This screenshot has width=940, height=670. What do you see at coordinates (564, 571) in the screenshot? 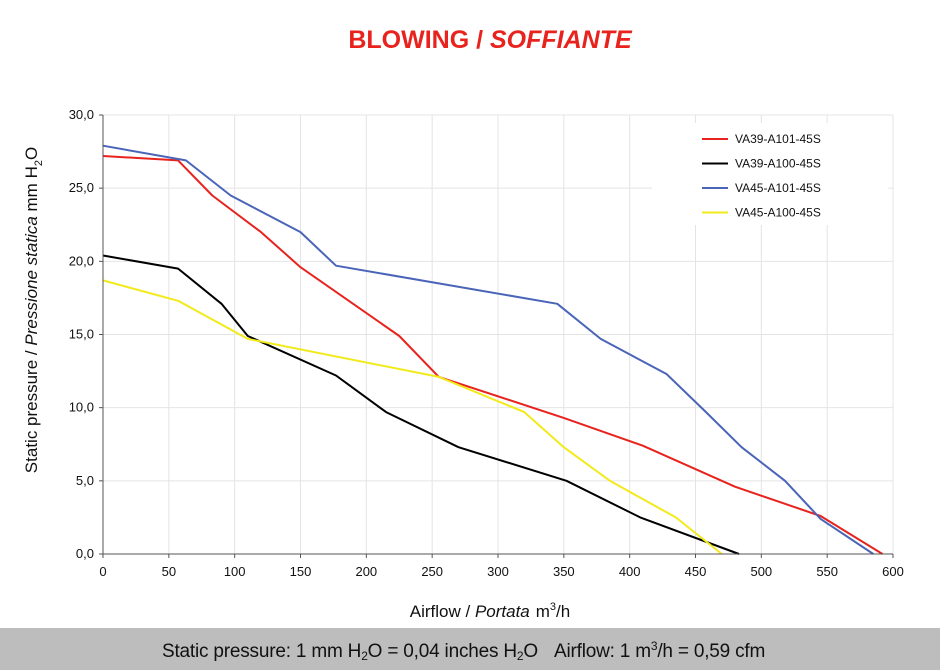
I see `x-tick-label: 350` at bounding box center [564, 571].